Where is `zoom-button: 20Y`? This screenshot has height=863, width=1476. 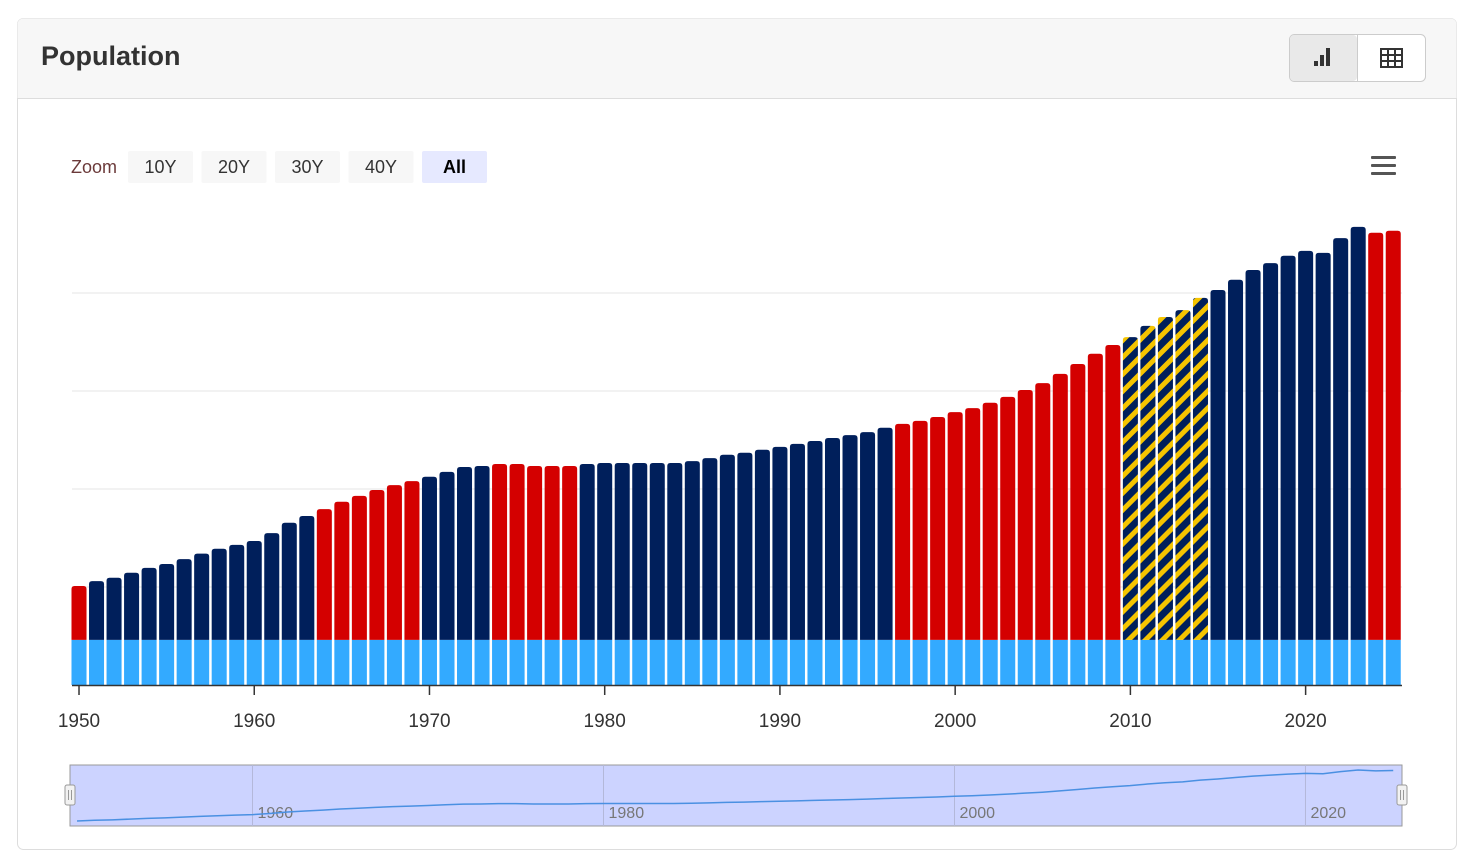 zoom-button: 20Y is located at coordinates (234, 167).